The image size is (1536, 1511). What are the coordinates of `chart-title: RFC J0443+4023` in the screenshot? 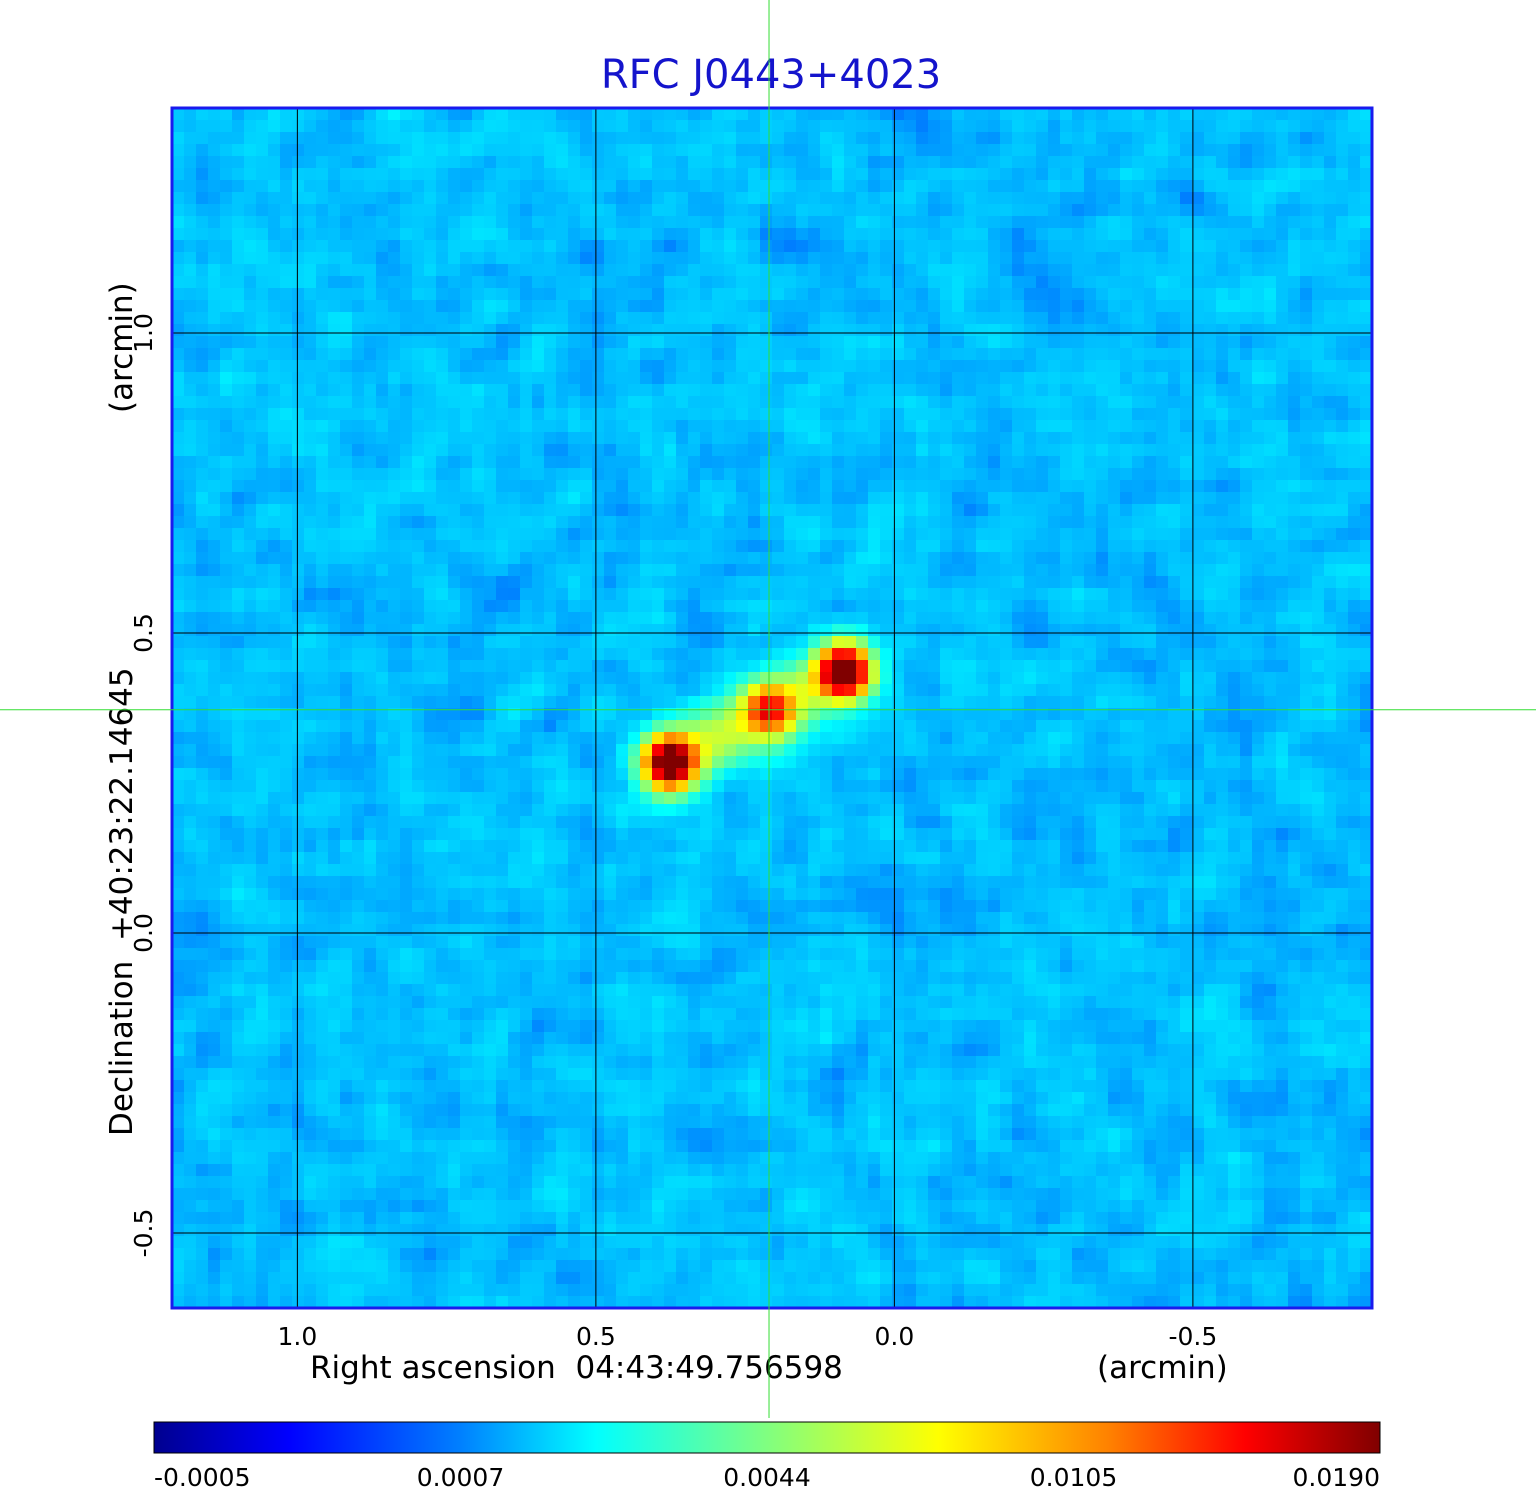 It's located at (771, 75).